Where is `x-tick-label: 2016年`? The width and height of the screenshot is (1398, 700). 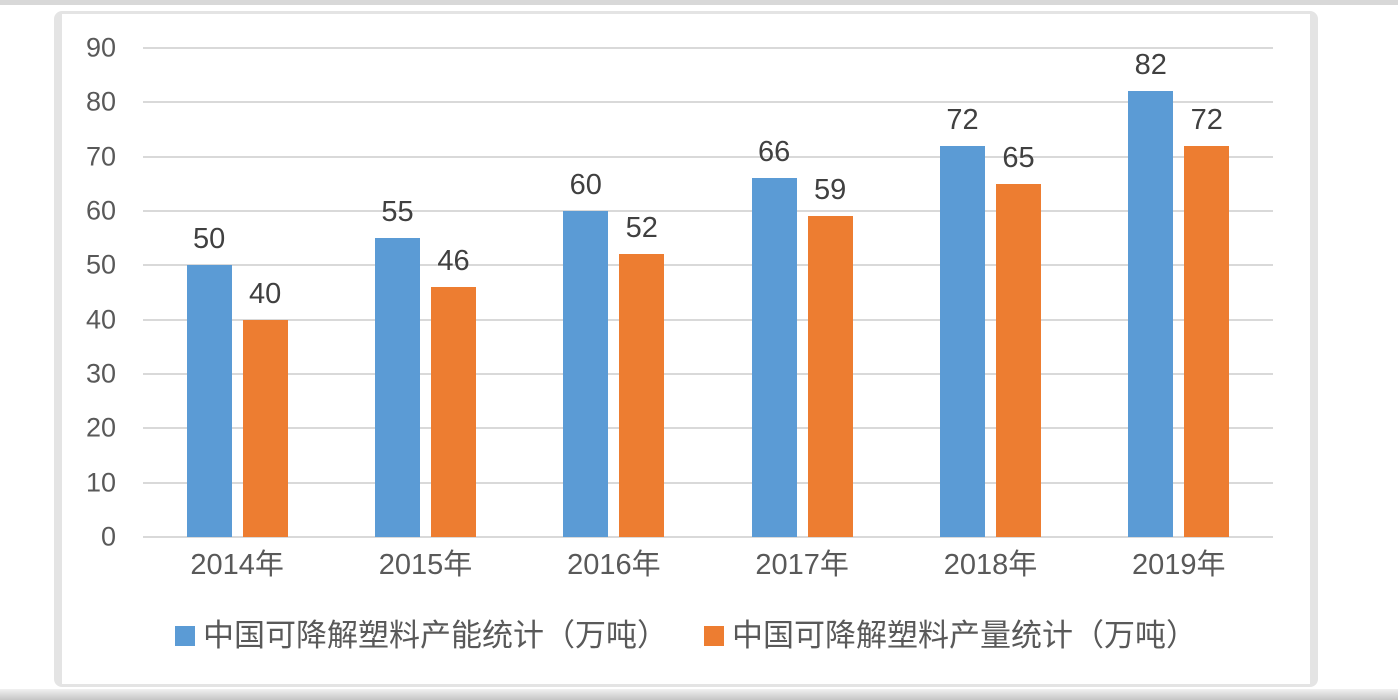
x-tick-label: 2016年 is located at coordinates (614, 565).